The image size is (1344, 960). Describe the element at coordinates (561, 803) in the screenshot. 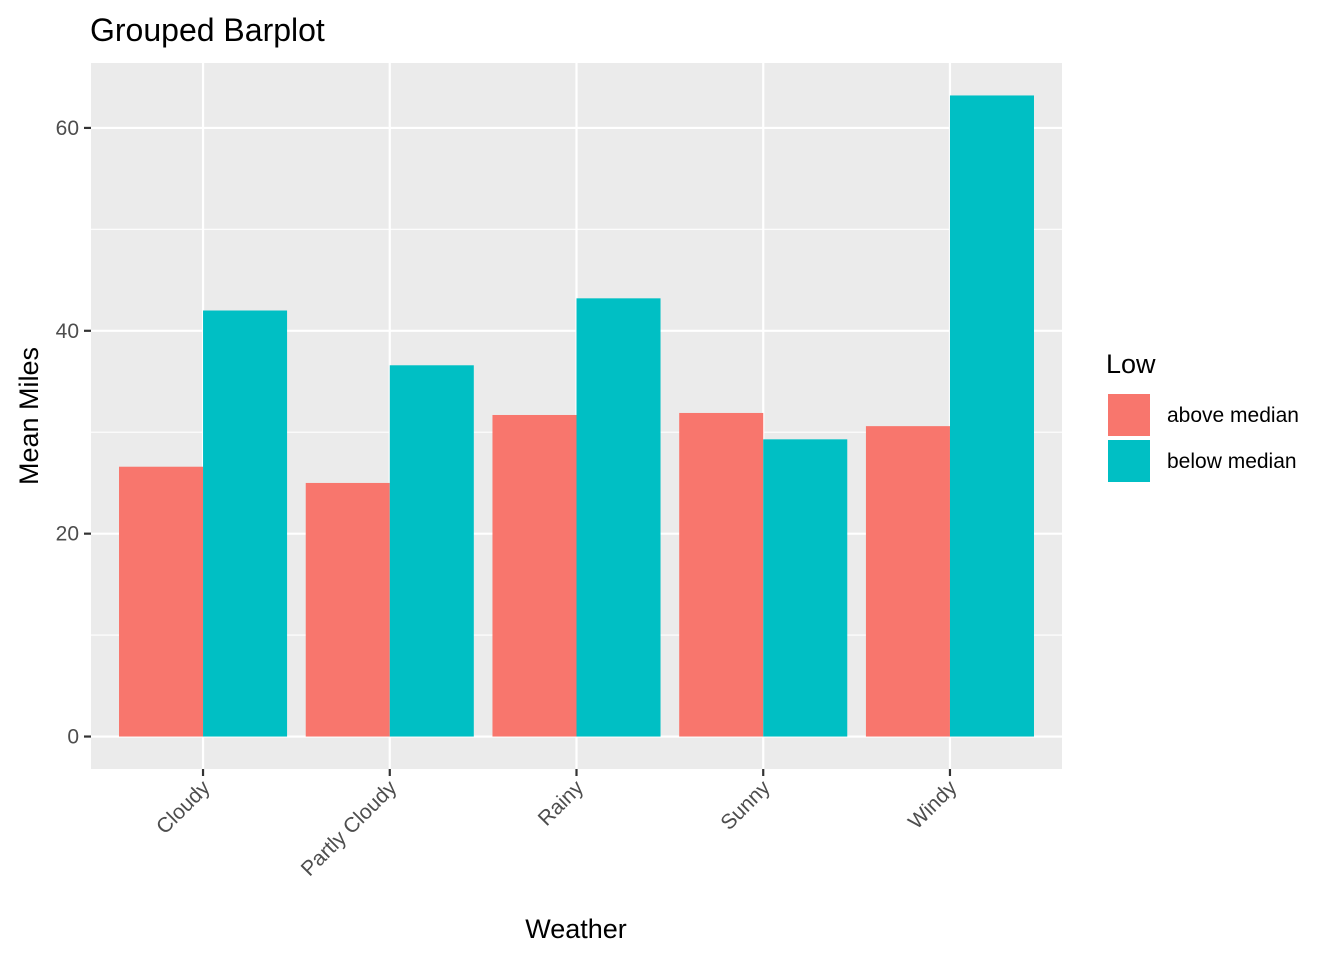

I see `x-tick-label: Rainy` at that location.